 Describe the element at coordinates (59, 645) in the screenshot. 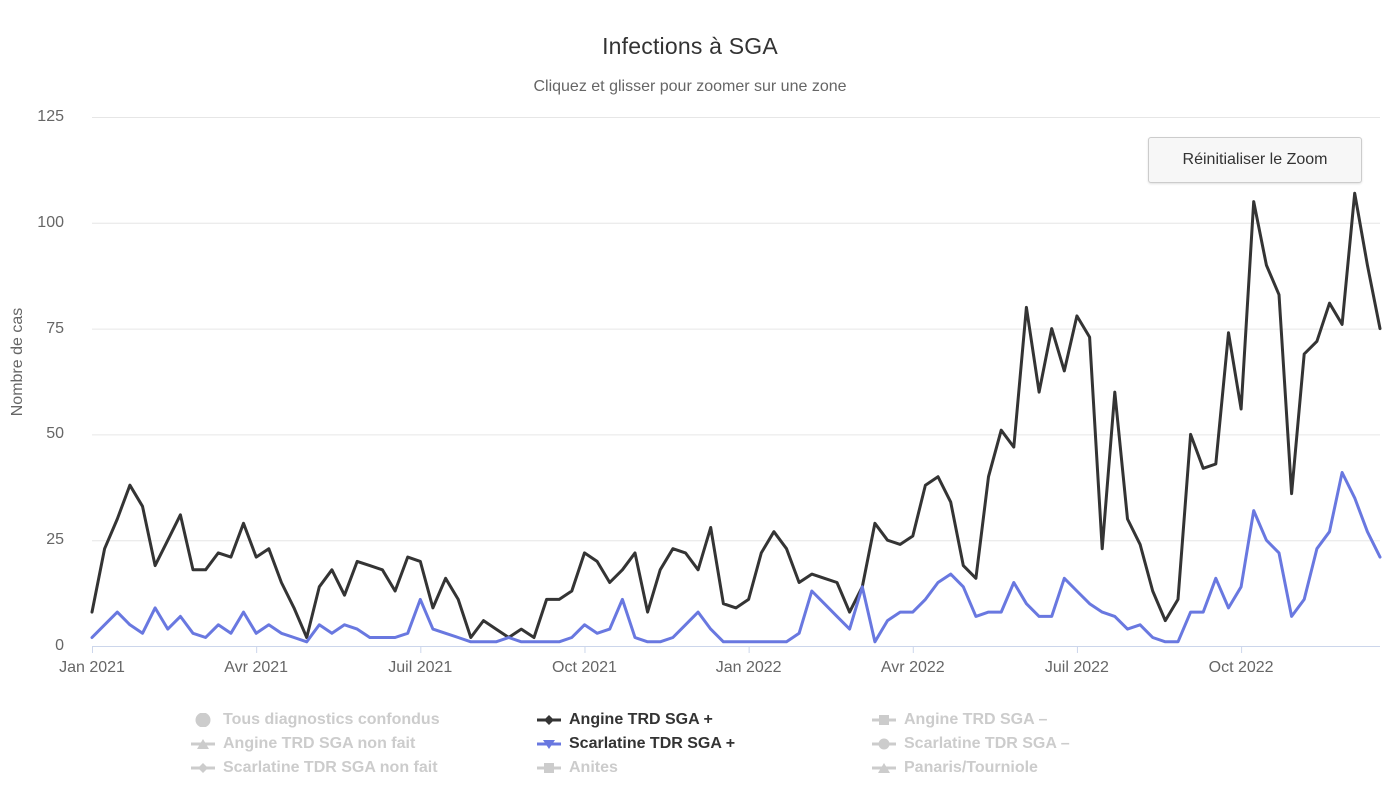

I see `y-tick-label-0: 0` at that location.